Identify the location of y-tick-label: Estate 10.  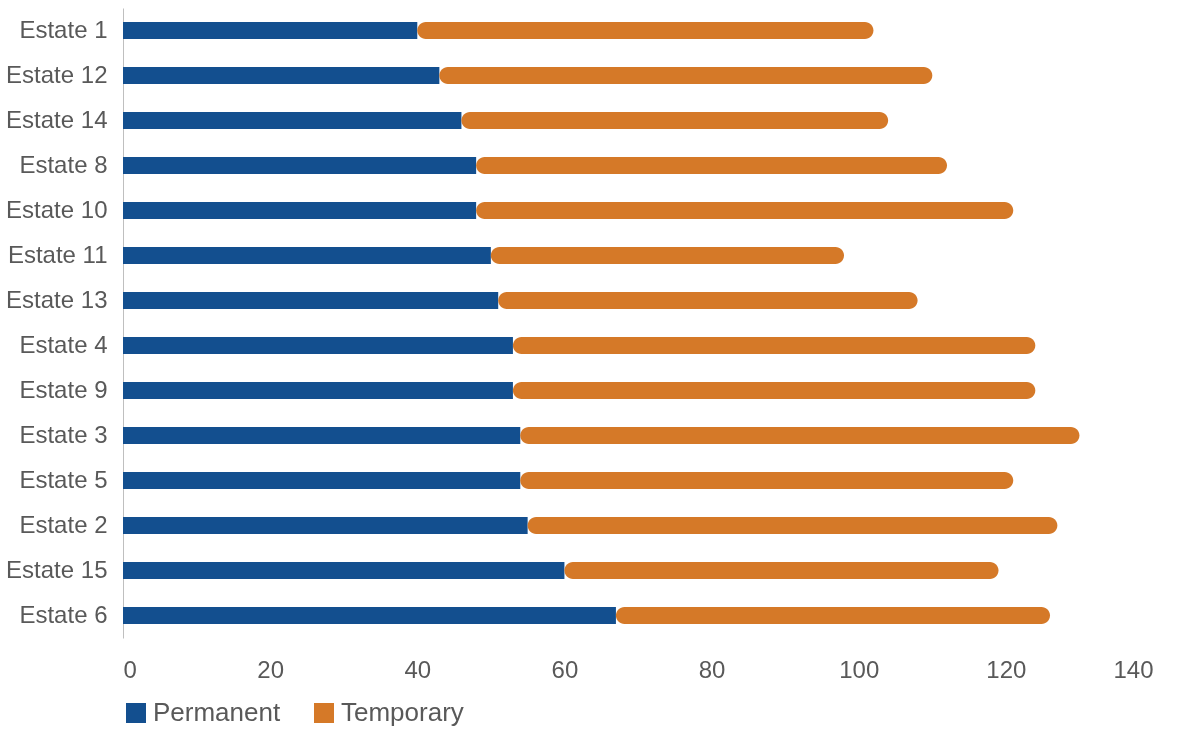
(57, 209).